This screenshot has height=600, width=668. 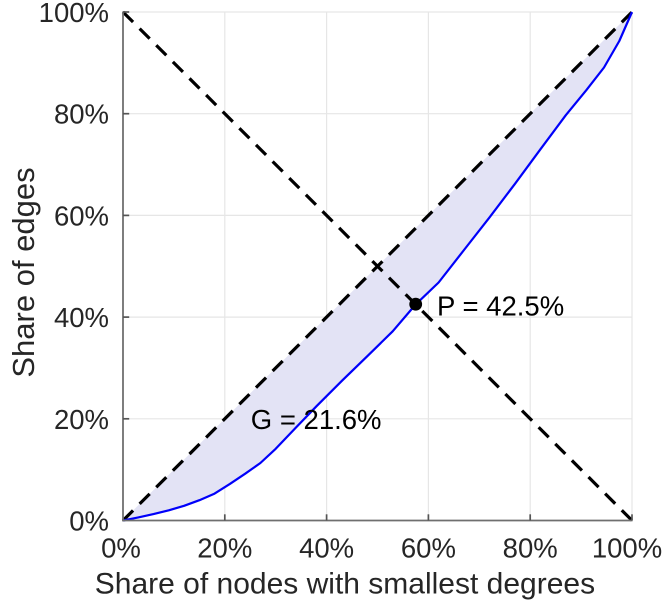 I want to click on svg-text: P = 42.5%, so click(x=500, y=306).